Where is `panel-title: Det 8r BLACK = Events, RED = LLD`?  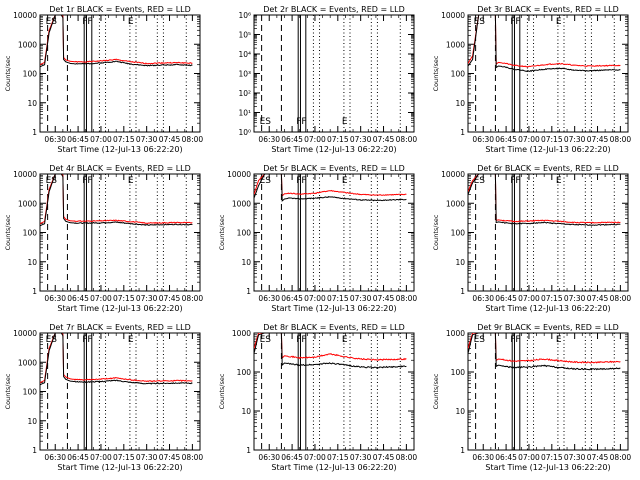
panel-title: Det 8r BLACK = Events, RED = LLD is located at coordinates (334, 327).